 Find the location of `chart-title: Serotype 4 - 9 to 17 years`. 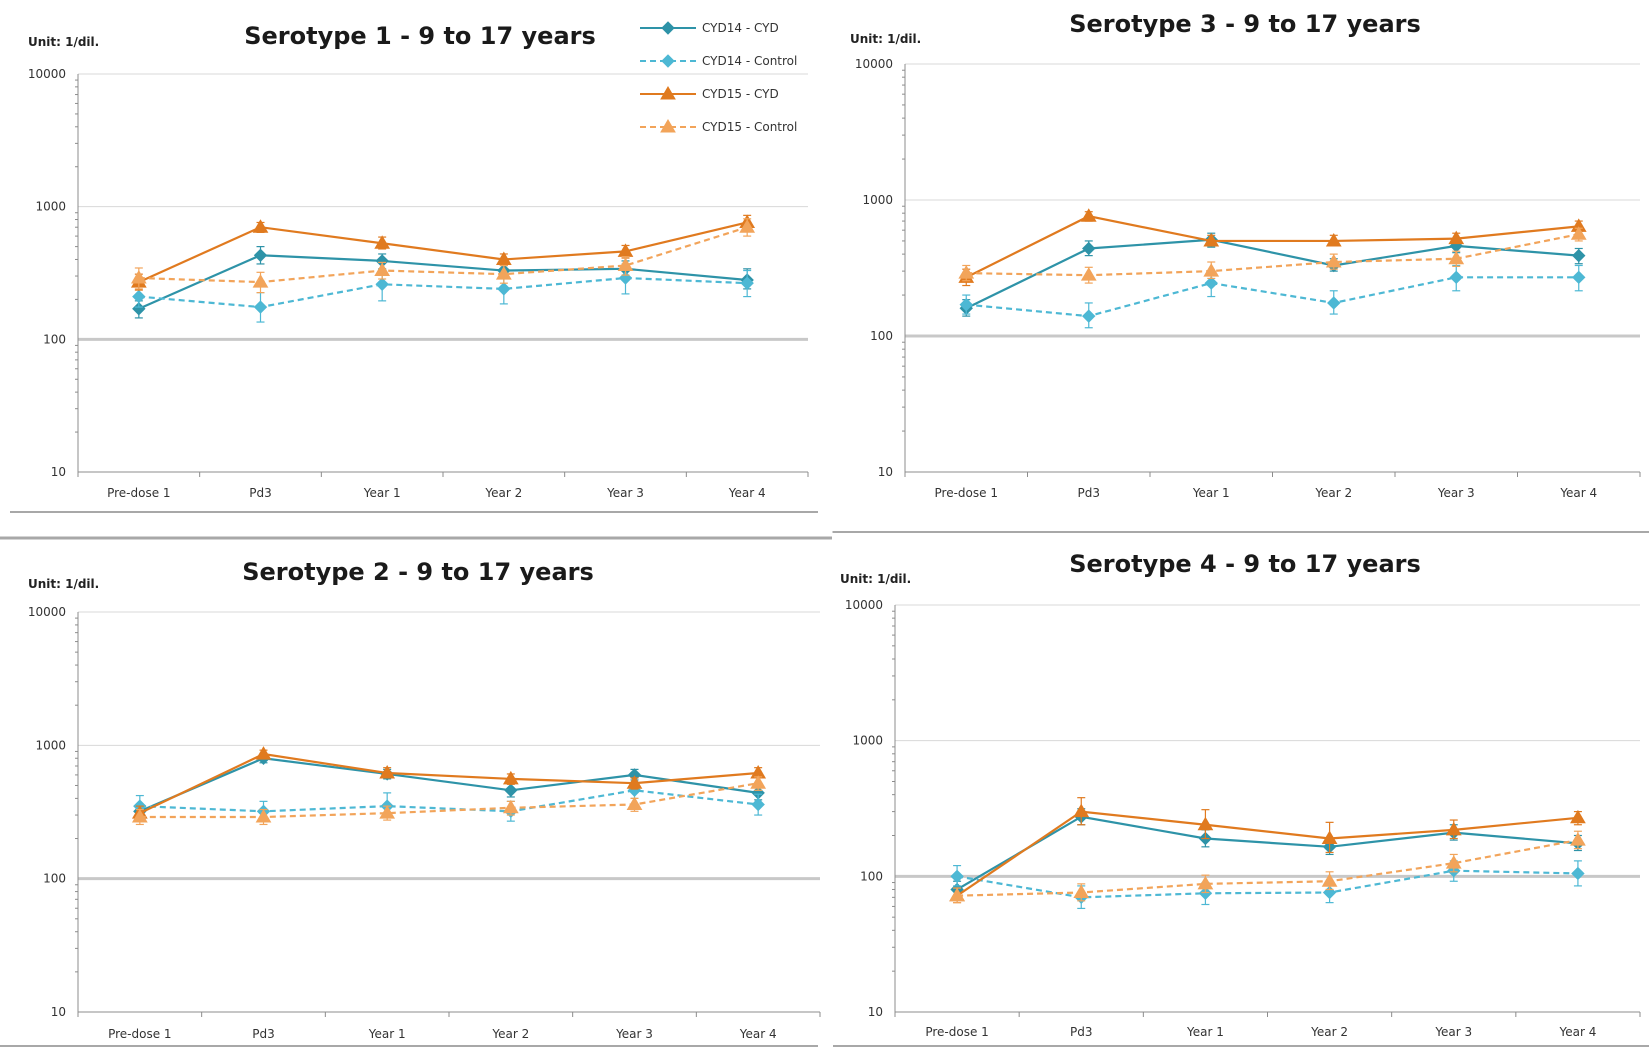

chart-title: Serotype 4 - 9 to 17 years is located at coordinates (1245, 564).